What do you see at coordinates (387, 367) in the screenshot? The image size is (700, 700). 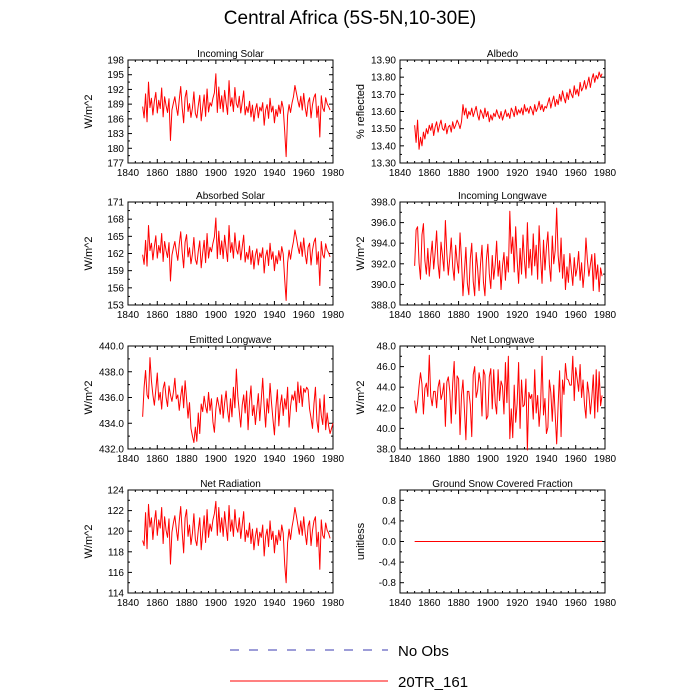 I see `y-tick-label: 46.0` at bounding box center [387, 367].